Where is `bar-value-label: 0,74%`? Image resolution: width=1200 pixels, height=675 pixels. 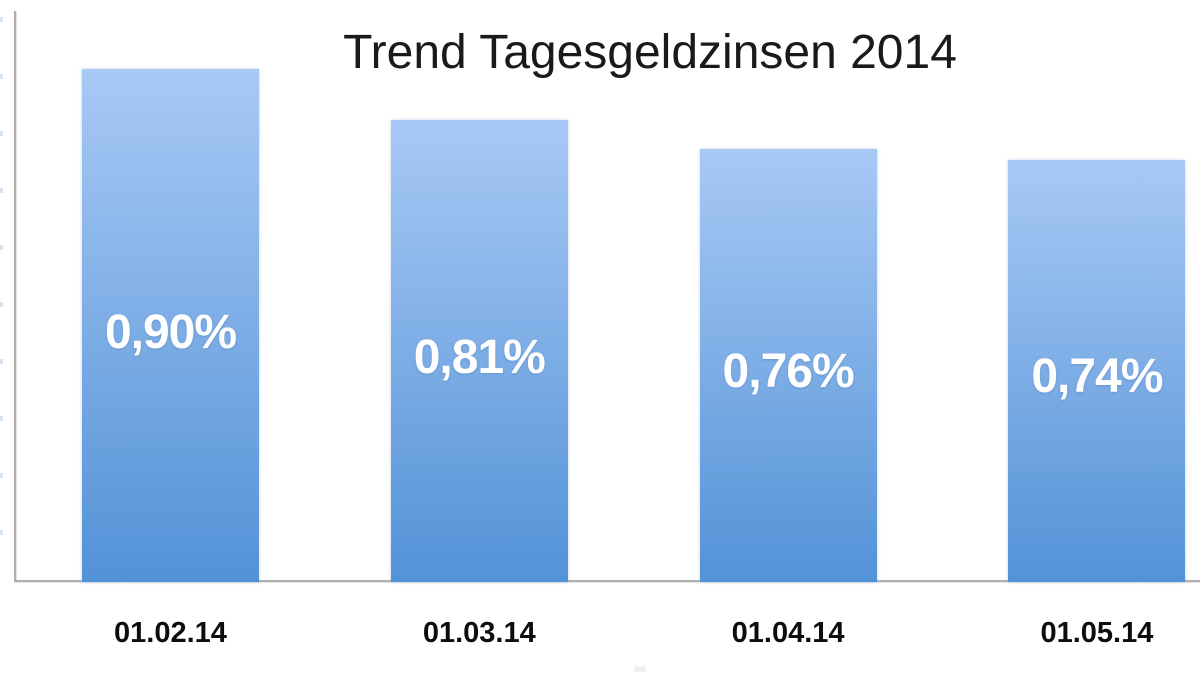 bar-value-label: 0,74% is located at coordinates (1097, 377).